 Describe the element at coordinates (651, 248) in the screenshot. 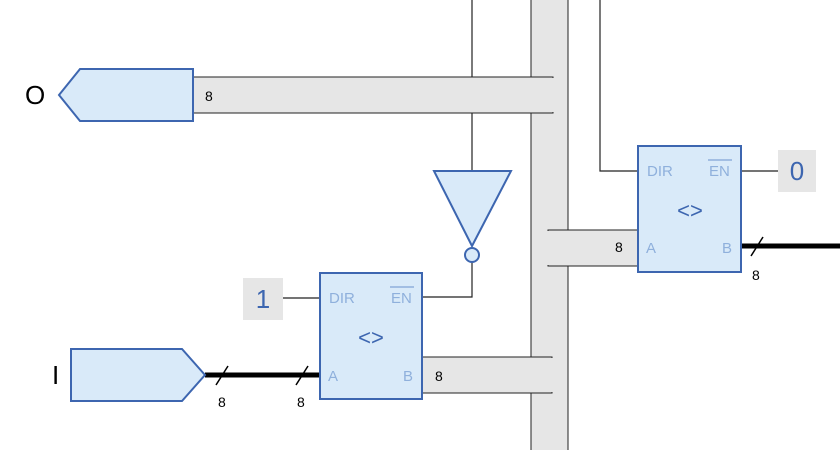

I see `right-buffer-a-pin: A` at that location.